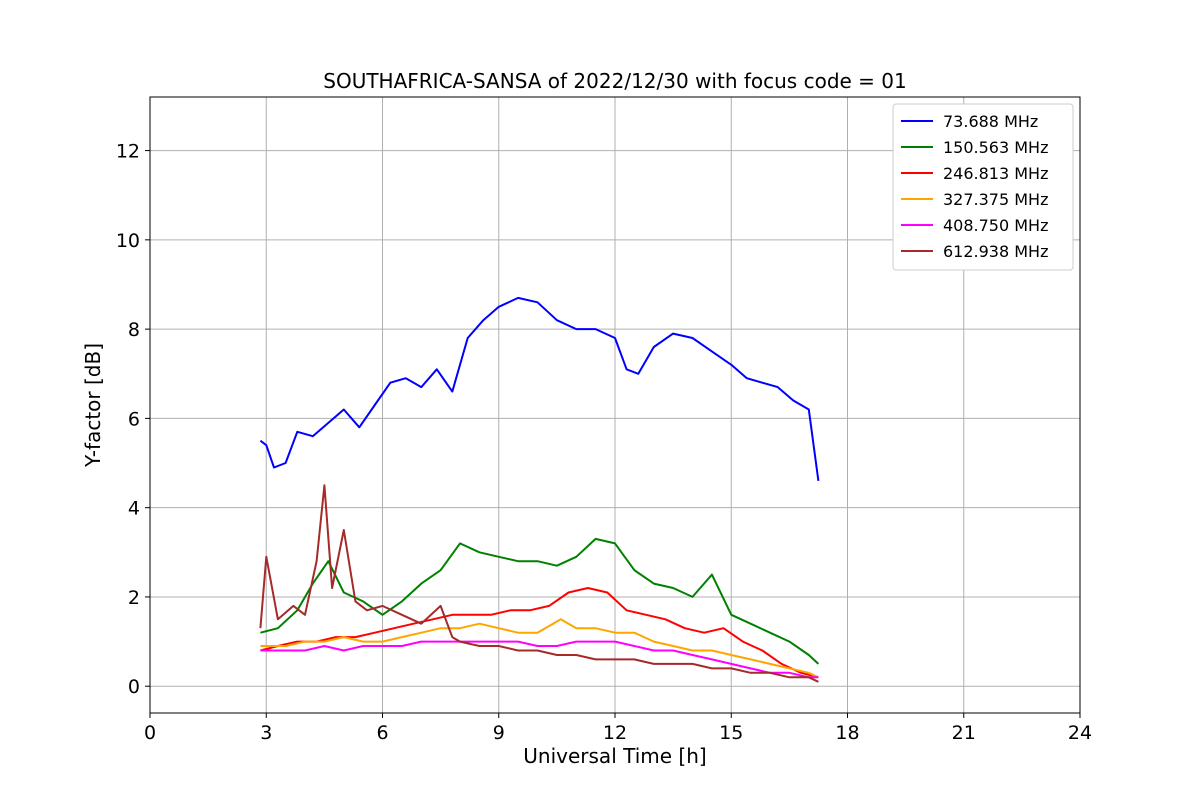  Describe the element at coordinates (134, 687) in the screenshot. I see `y-tick-label: 0` at that location.